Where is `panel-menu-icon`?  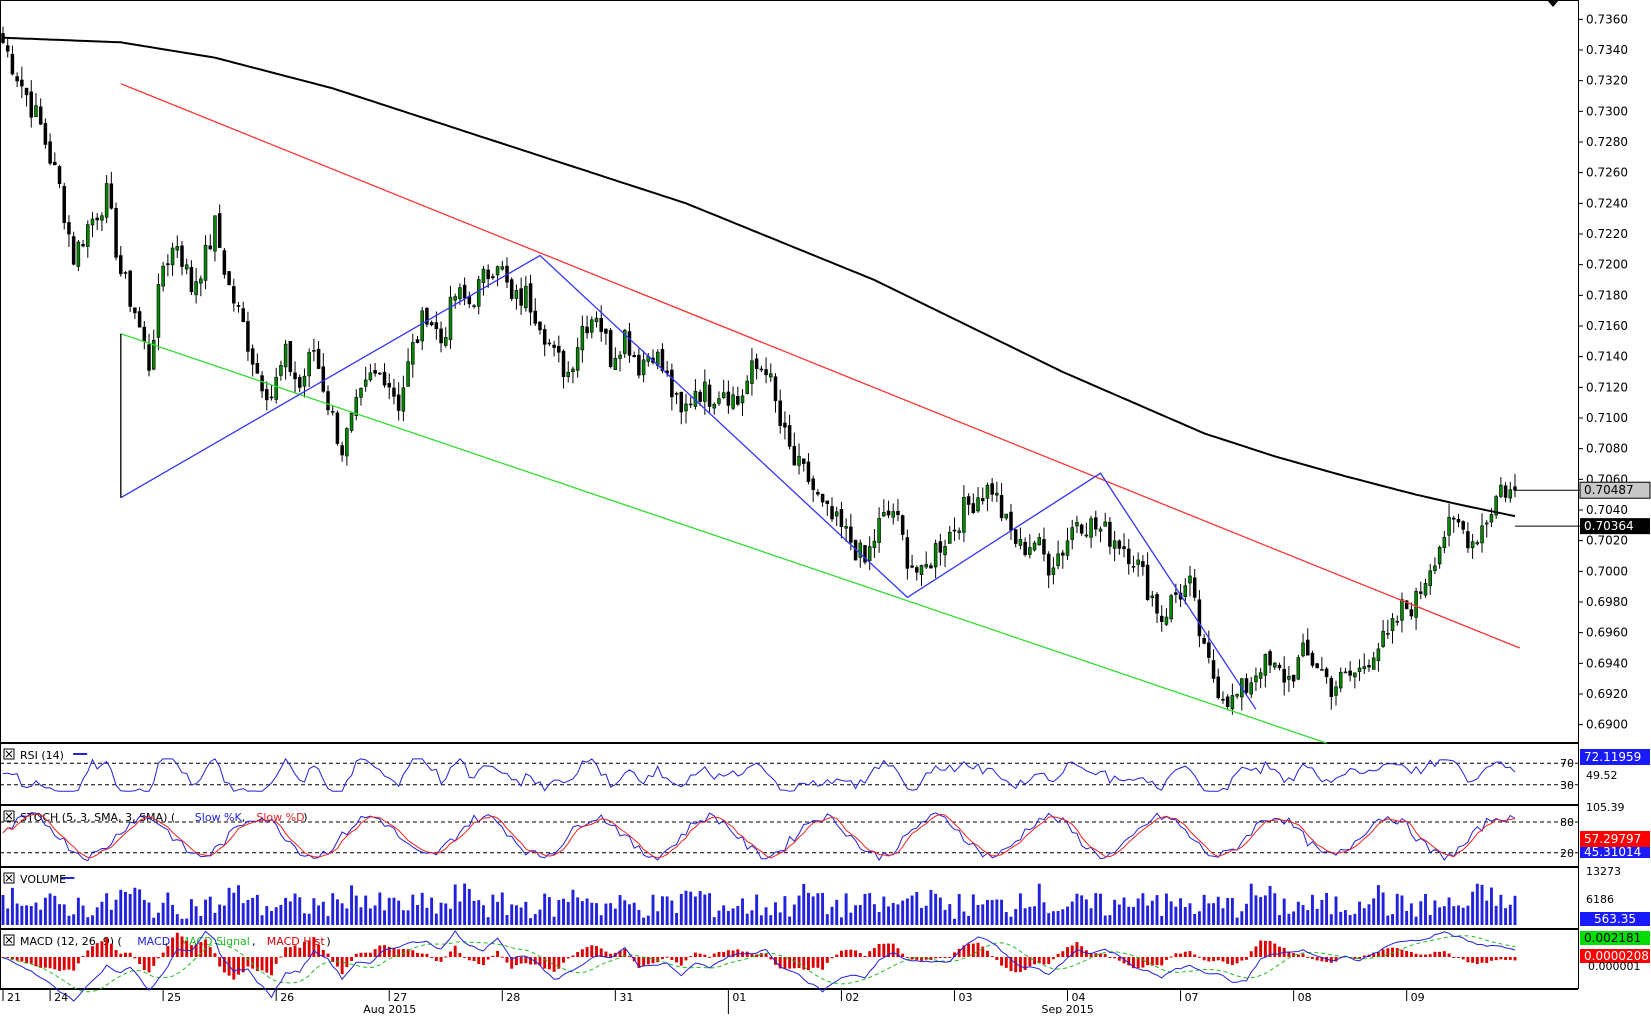 panel-menu-icon is located at coordinates (1553, 3).